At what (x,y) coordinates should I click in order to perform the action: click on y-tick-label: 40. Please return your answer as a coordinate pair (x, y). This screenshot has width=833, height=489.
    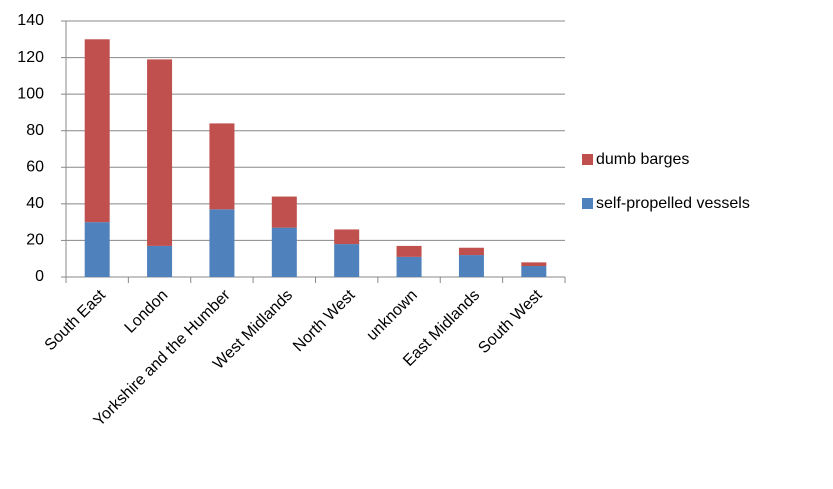
    Looking at the image, I should click on (35, 203).